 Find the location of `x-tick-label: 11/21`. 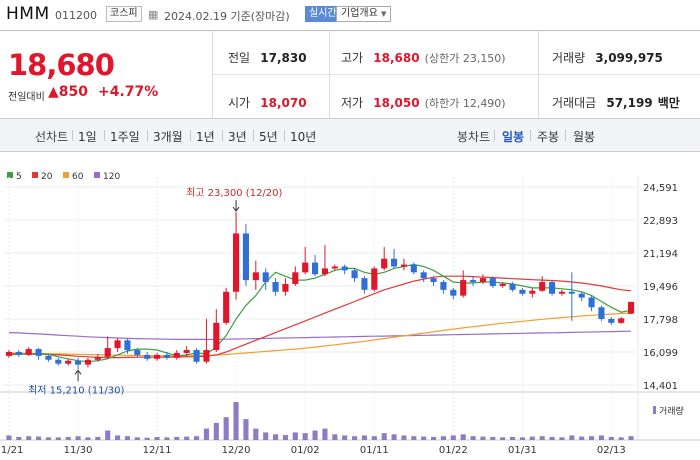

x-tick-label: 11/21 is located at coordinates (11, 450).